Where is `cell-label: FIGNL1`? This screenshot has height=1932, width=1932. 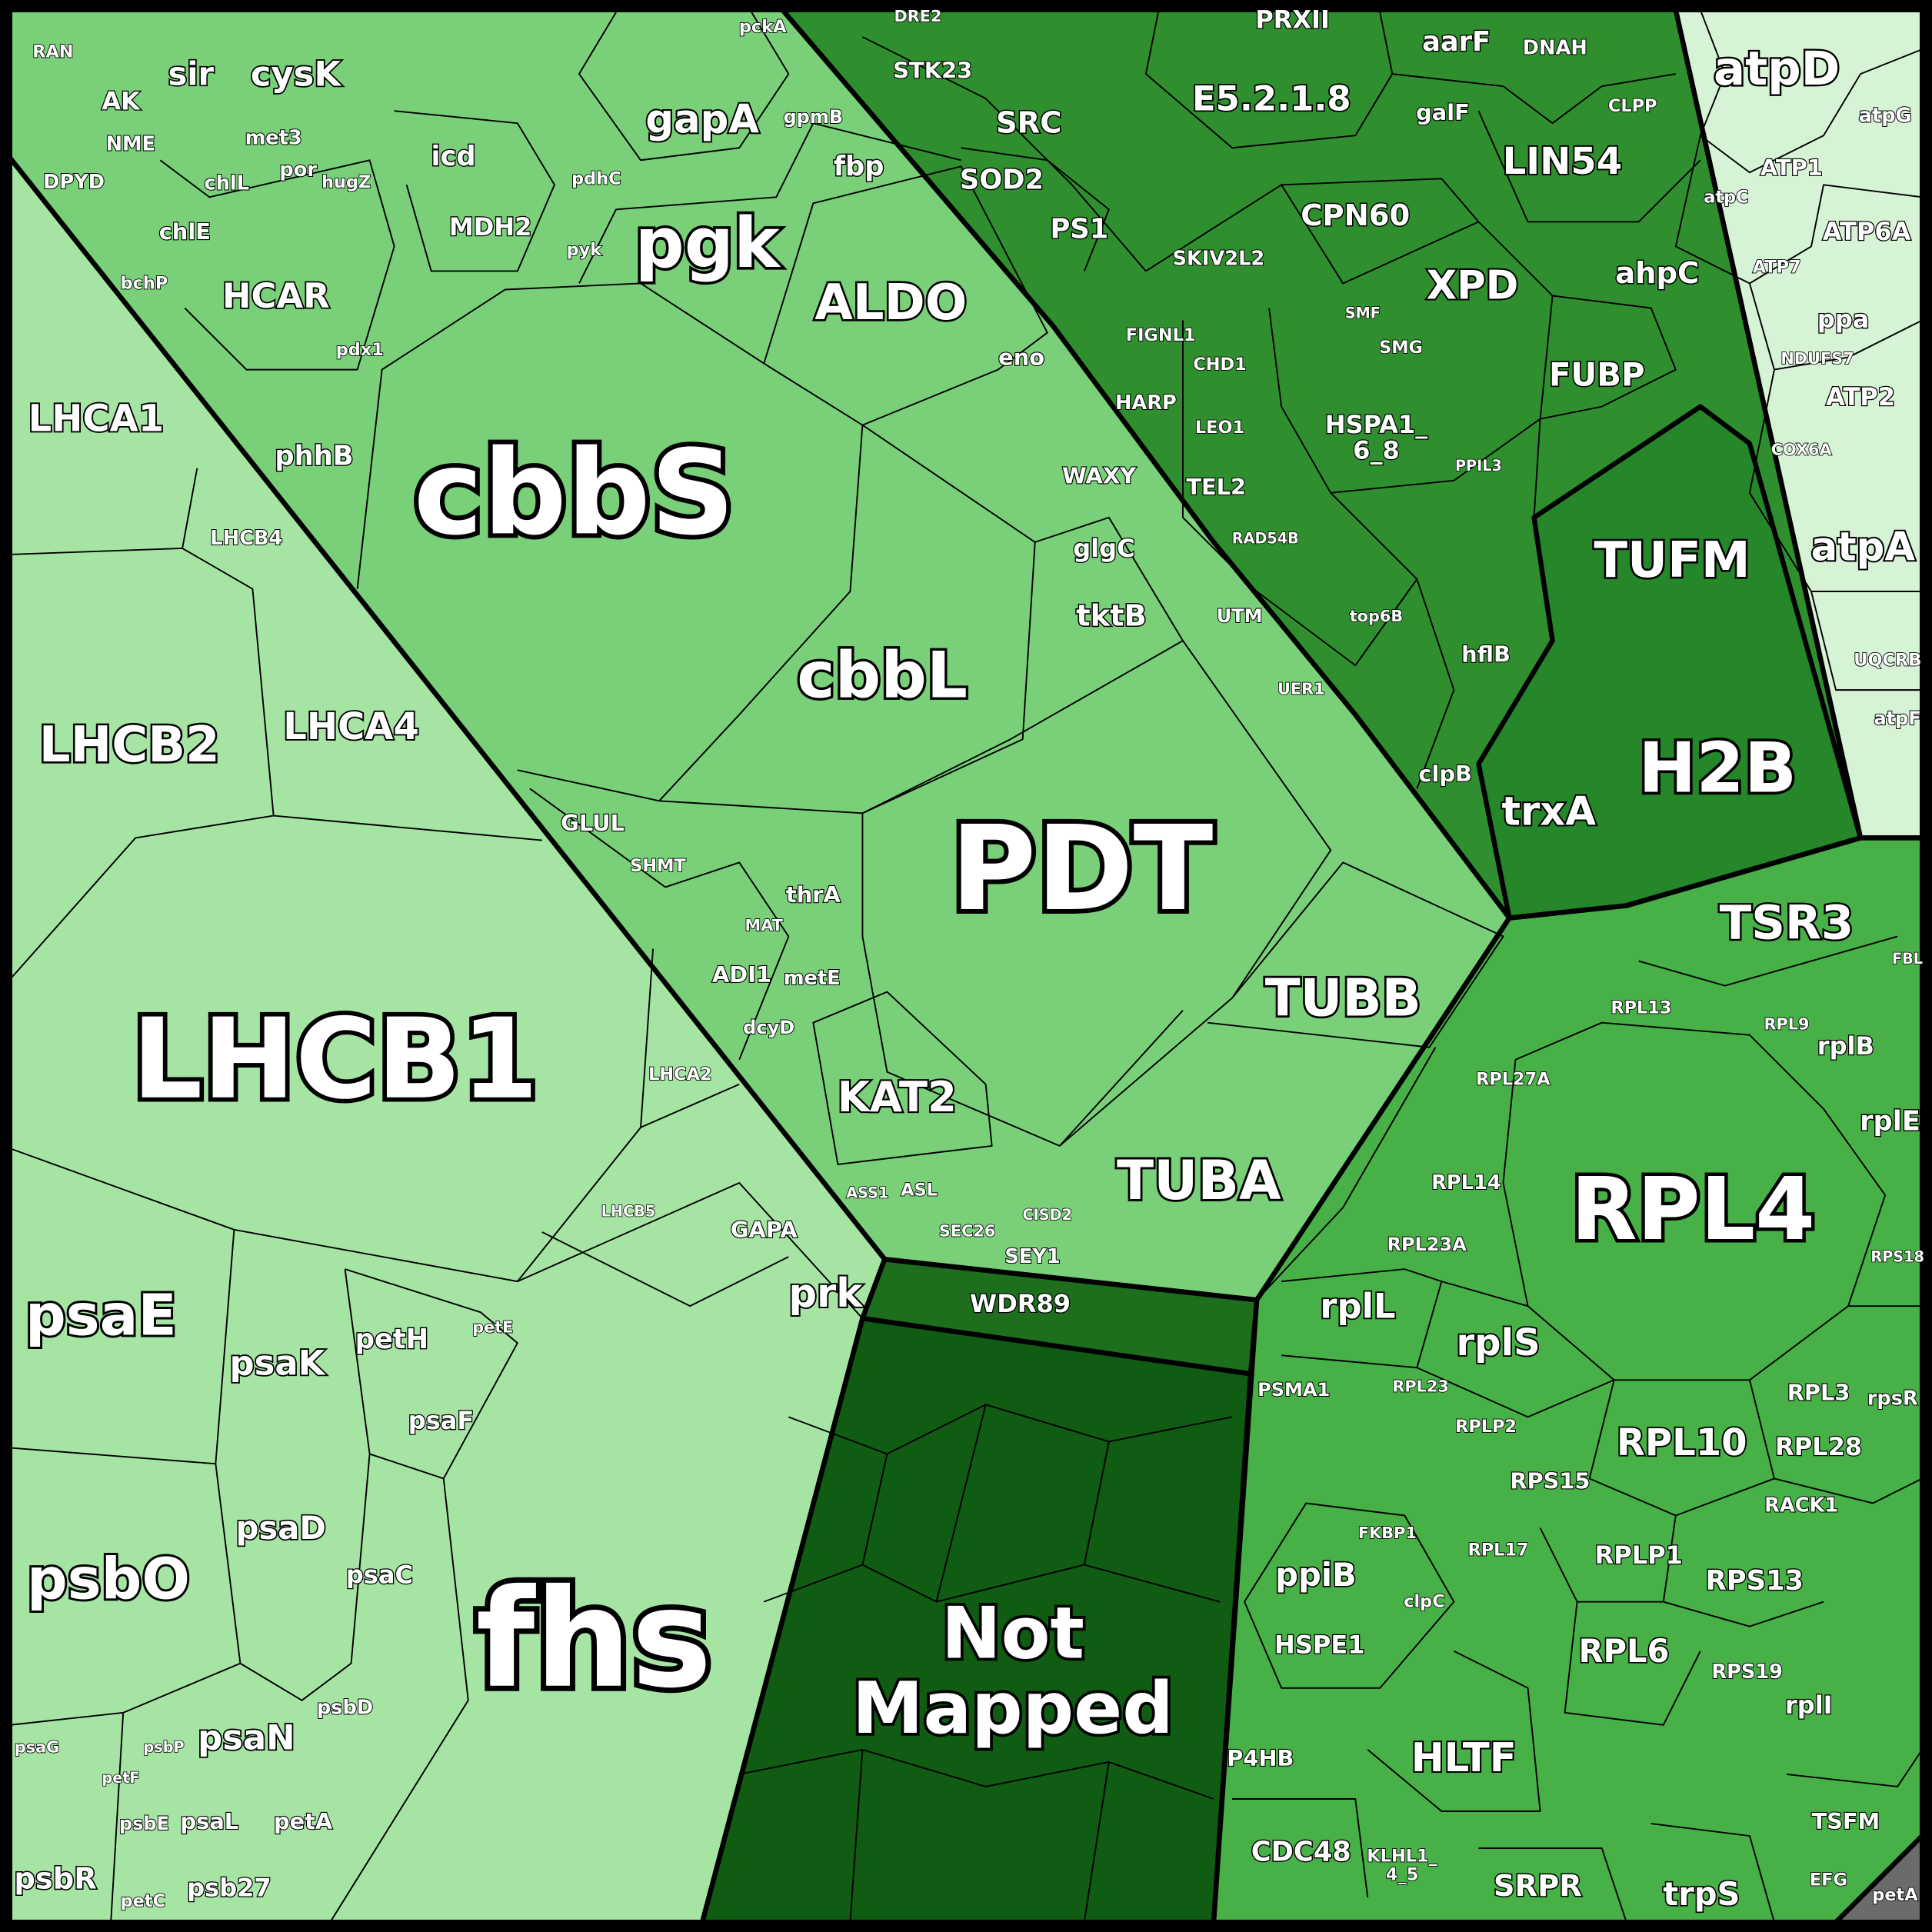
cell-label: FIGNL1 is located at coordinates (1161, 335).